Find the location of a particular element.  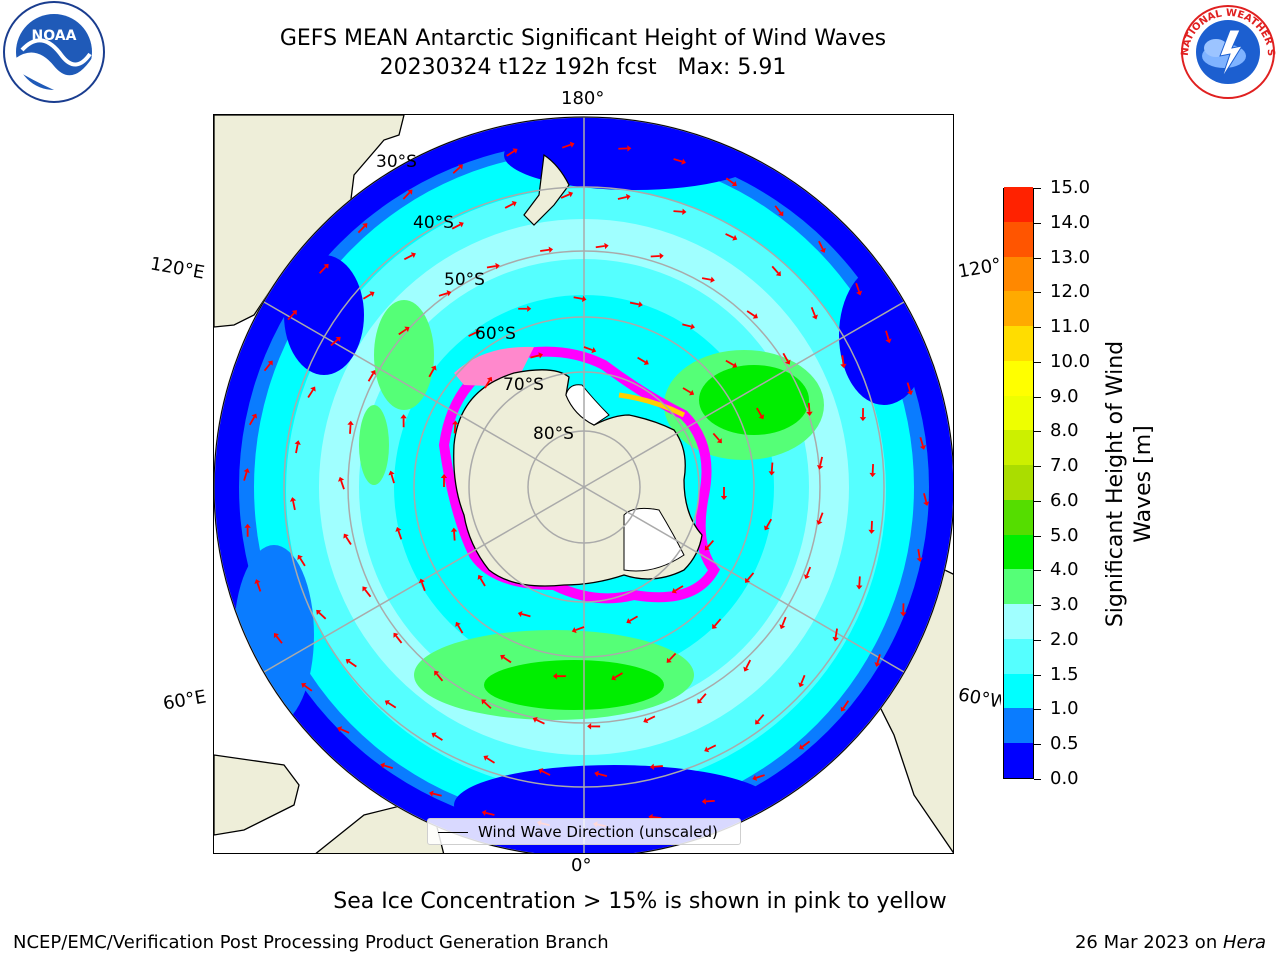

lat-label-80s: 80°S is located at coordinates (553, 434).